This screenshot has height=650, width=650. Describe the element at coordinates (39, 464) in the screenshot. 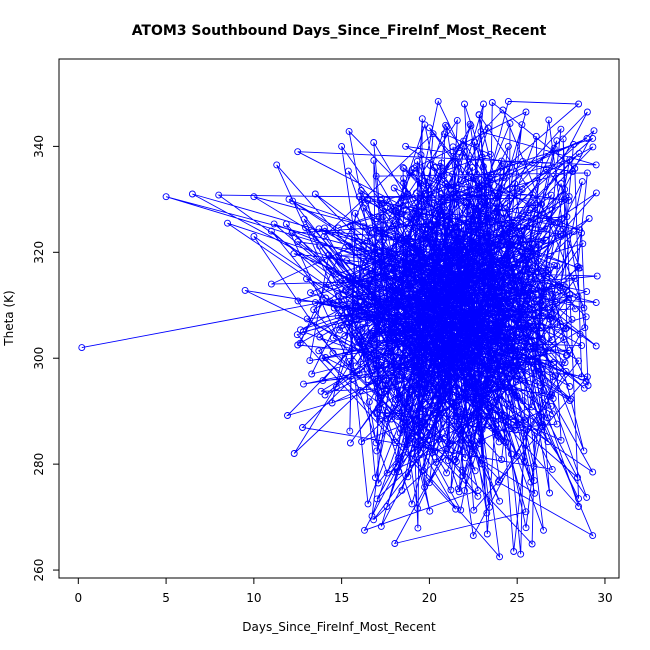

I see `y-tick-label: 280` at that location.